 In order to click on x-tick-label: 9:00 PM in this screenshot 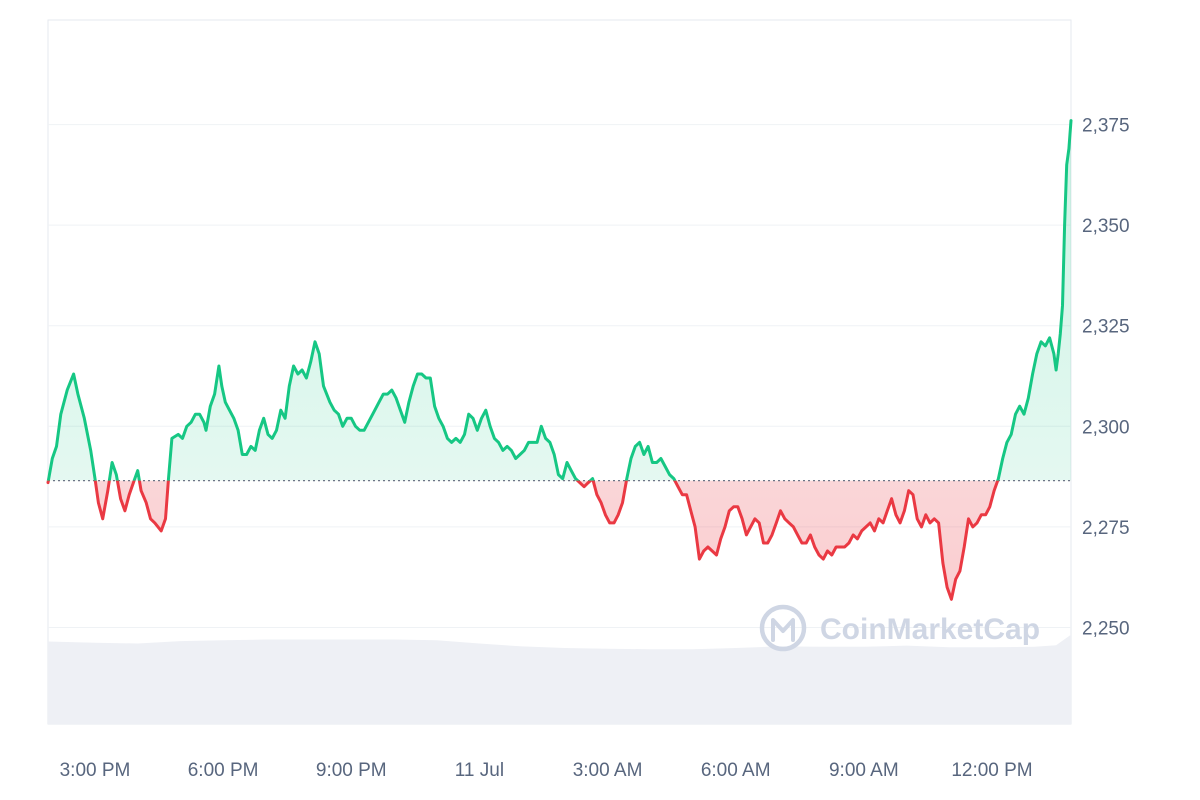, I will do `click(351, 770)`.